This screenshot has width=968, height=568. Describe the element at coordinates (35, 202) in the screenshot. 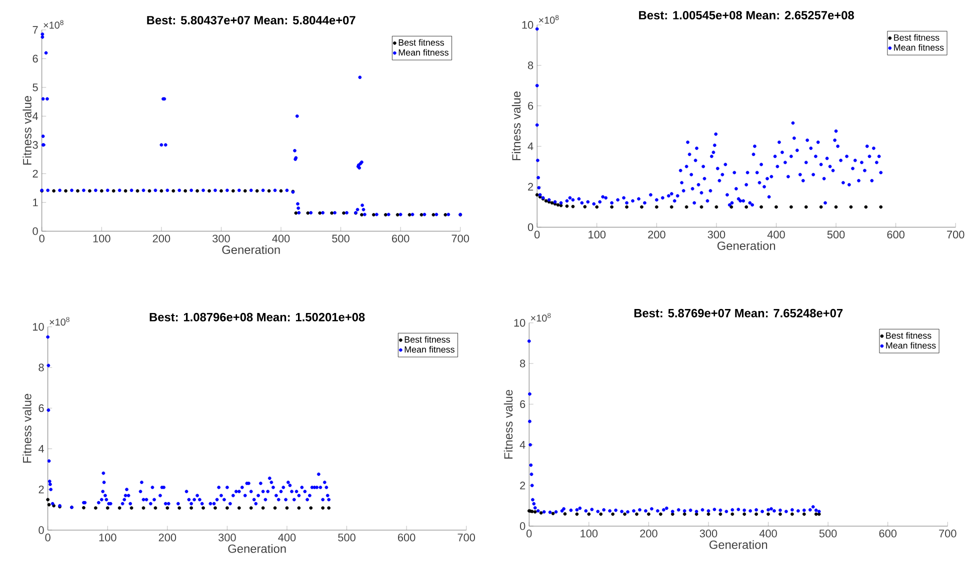

I see `y-tick-label: 1` at that location.